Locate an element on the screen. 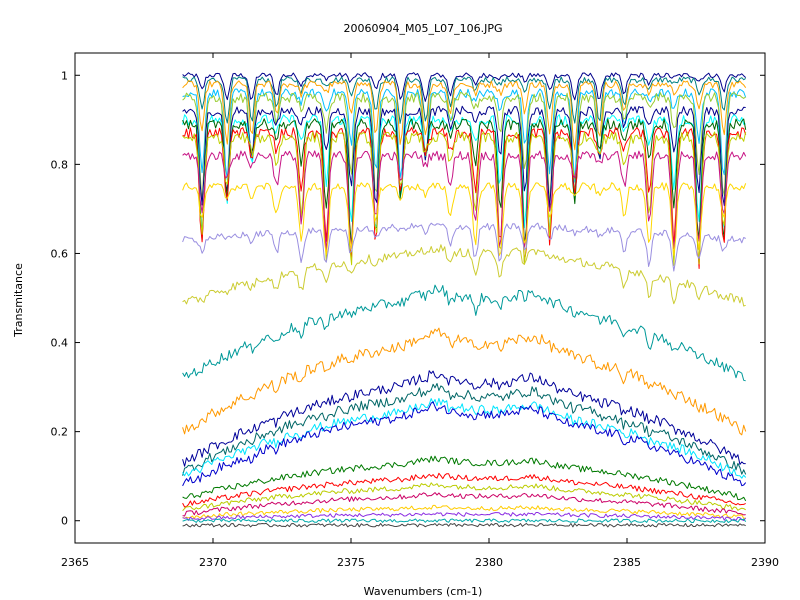 This screenshot has width=800, height=600. y-tick-label: 0.6 is located at coordinates (60, 253).